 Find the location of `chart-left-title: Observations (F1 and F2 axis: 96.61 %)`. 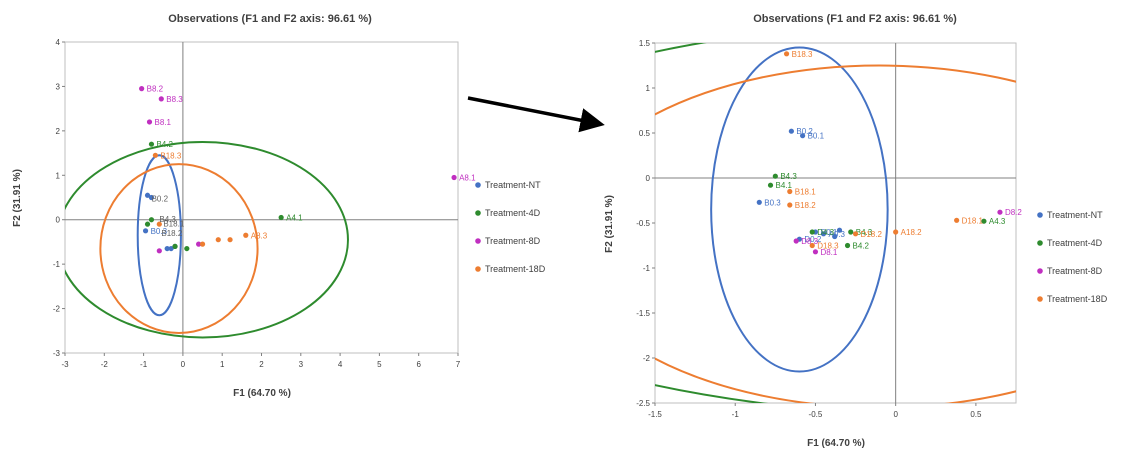

chart-left-title: Observations (F1 and F2 axis: 96.61 %) is located at coordinates (270, 19).